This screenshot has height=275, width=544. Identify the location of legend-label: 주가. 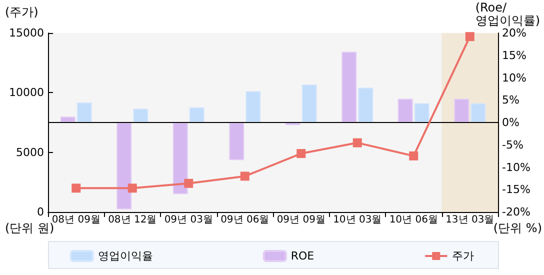
(463, 256).